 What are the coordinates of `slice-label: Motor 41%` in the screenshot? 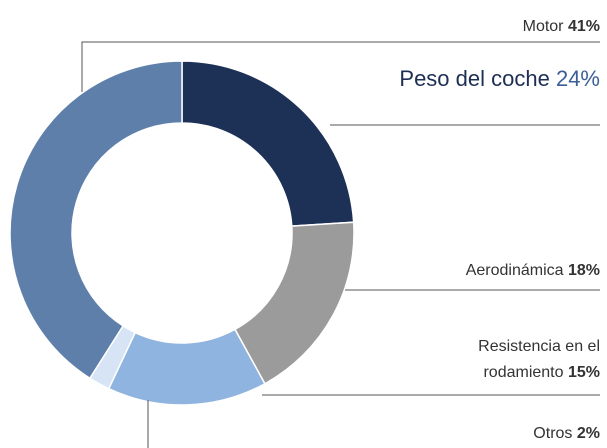 It's located at (561, 27).